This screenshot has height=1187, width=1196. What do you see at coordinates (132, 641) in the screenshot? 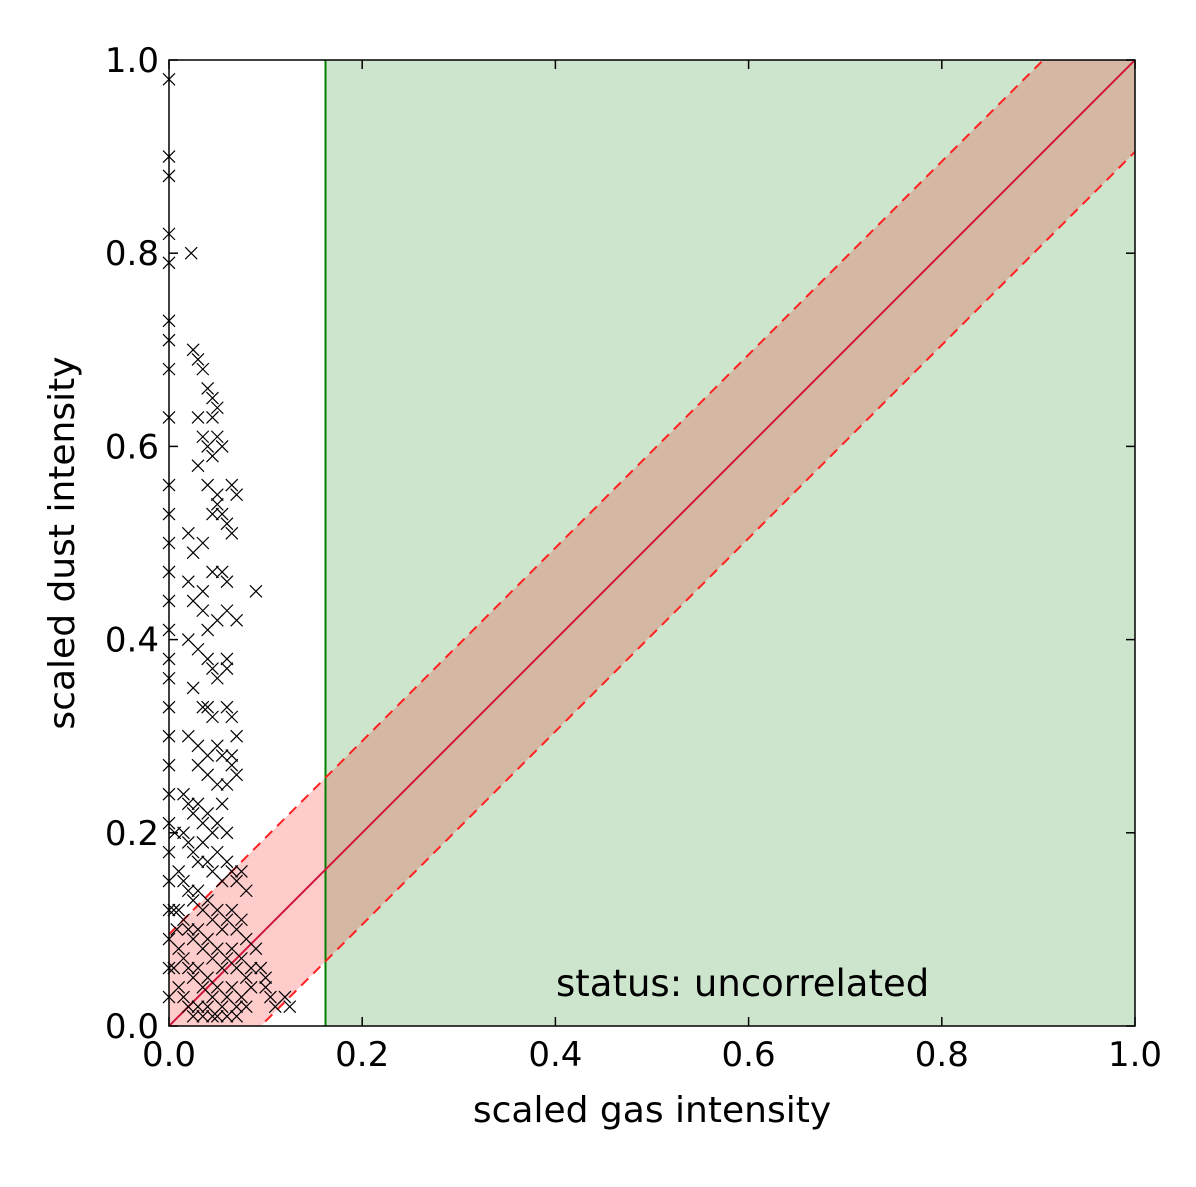
I see `y-tick-label: 0.4` at bounding box center [132, 641].